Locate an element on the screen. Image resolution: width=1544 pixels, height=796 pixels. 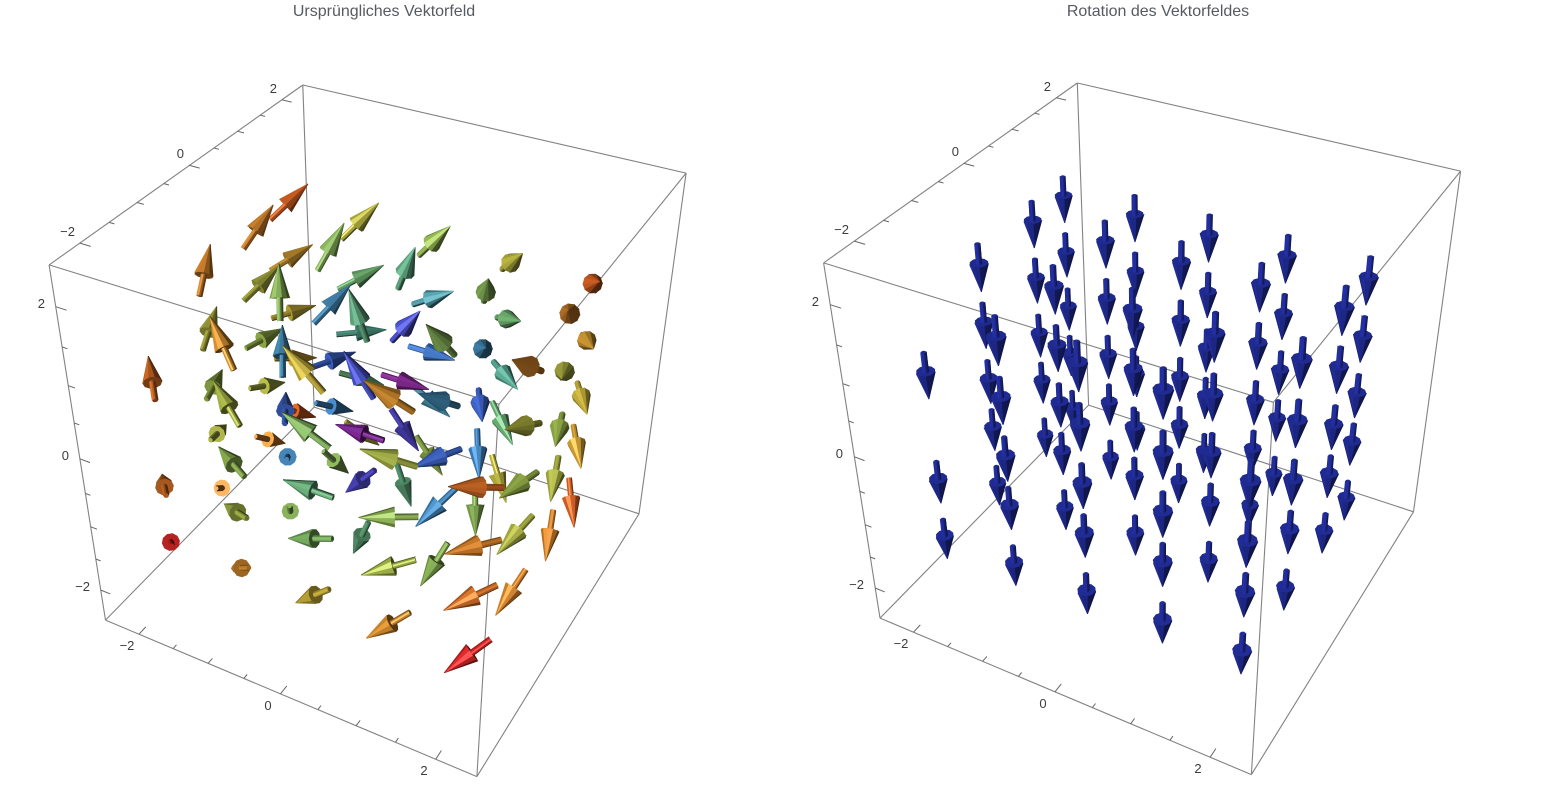
svg-text: Ursprüngliches Vektorfeld is located at coordinates (384, 11).